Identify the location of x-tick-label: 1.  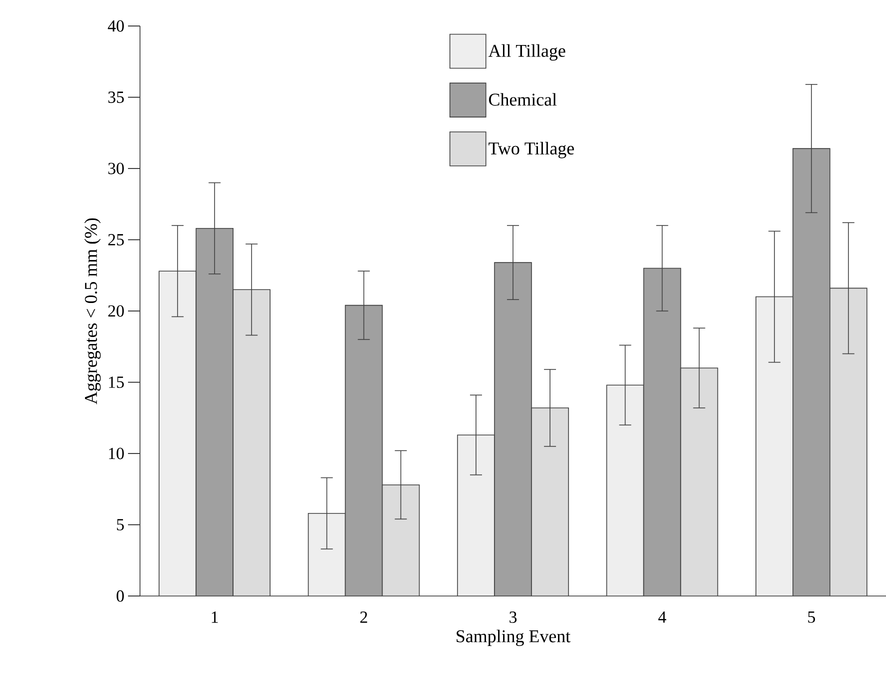
(215, 617).